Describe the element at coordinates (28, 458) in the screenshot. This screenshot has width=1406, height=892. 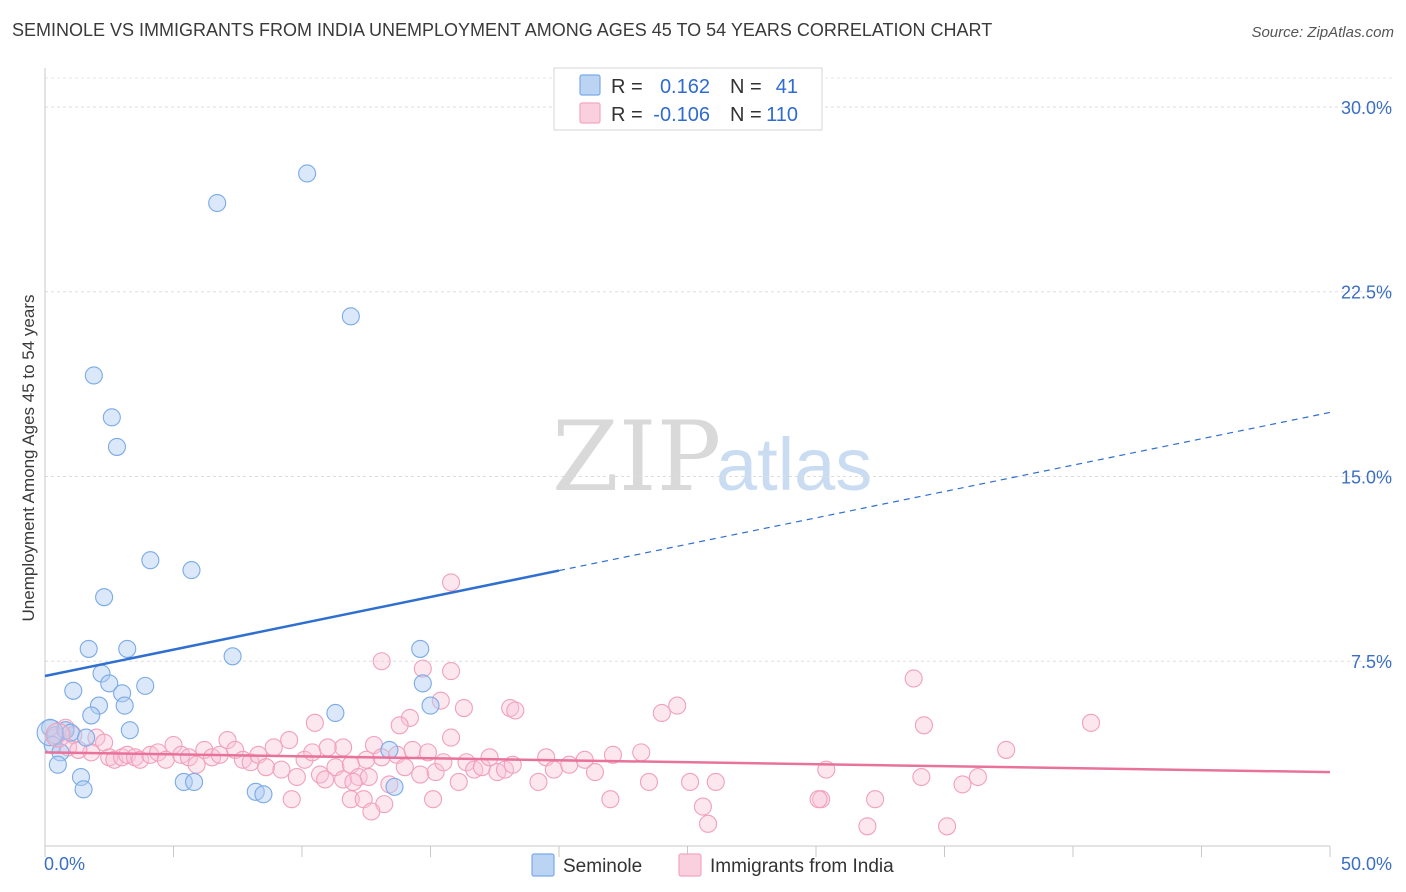
I see `y-axis-title: Unemployment Among Ages 45 to 54 years` at that location.